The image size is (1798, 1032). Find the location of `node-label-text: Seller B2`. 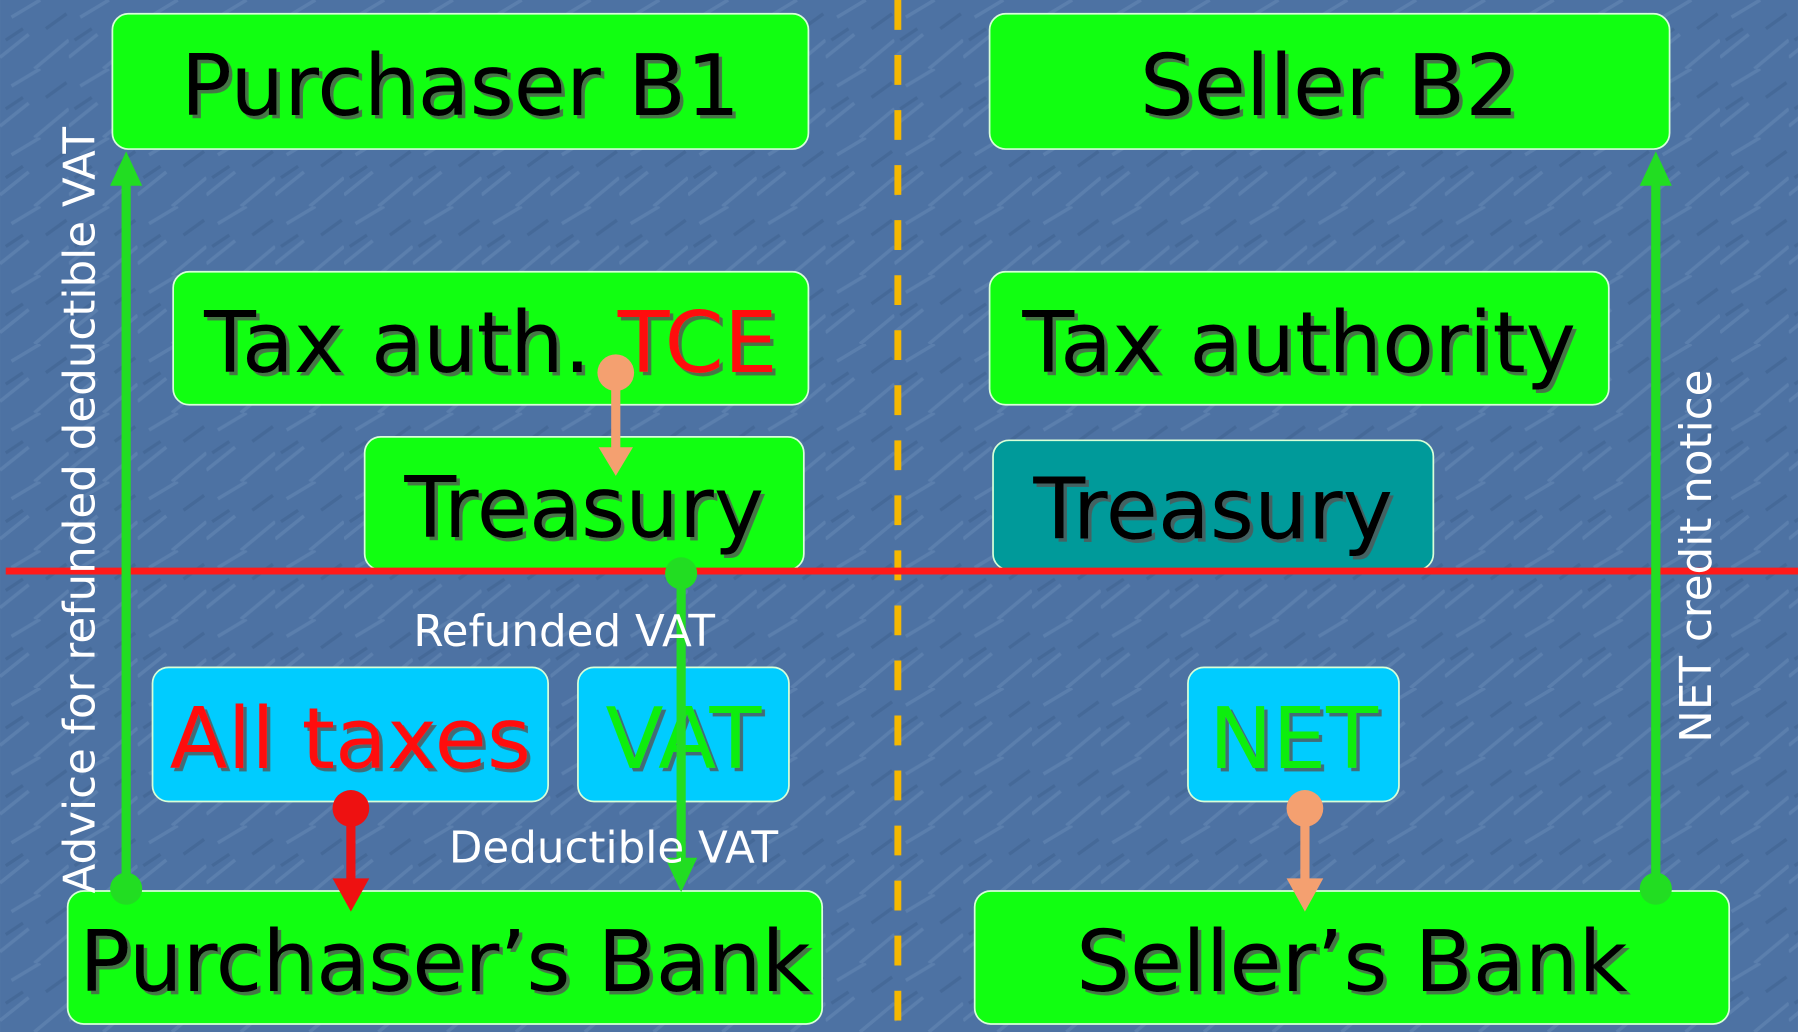

node-label-text: Seller B2 is located at coordinates (1329, 86).